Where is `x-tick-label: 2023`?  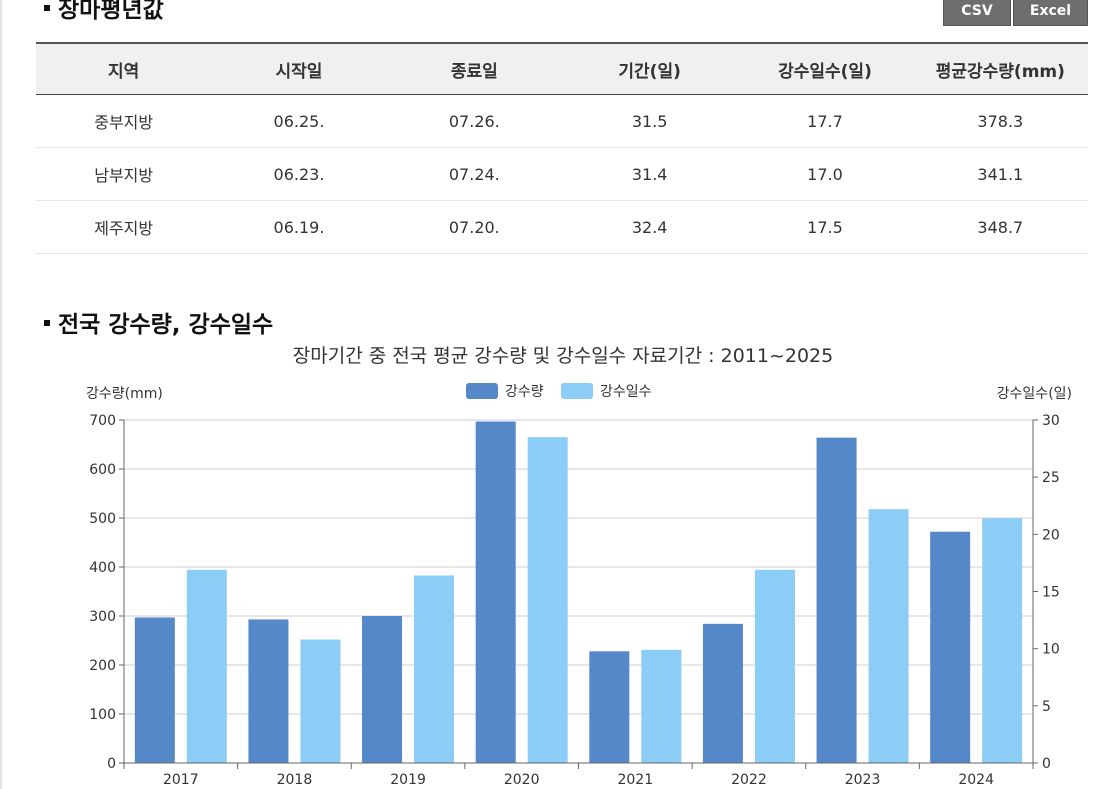
x-tick-label: 2023 is located at coordinates (863, 780).